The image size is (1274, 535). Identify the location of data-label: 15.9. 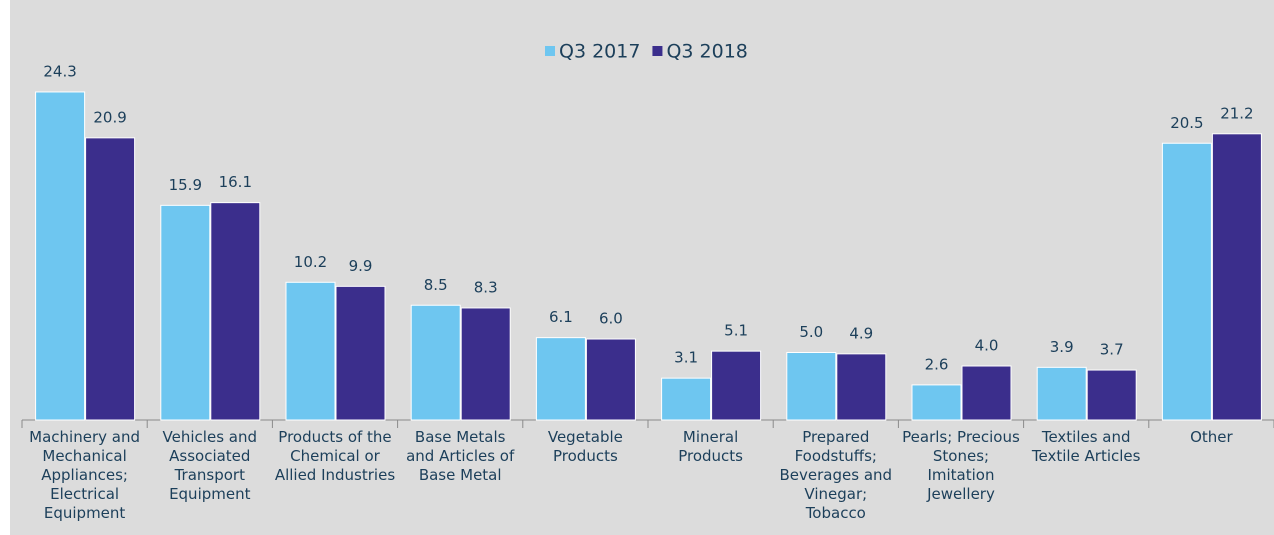
(185, 185).